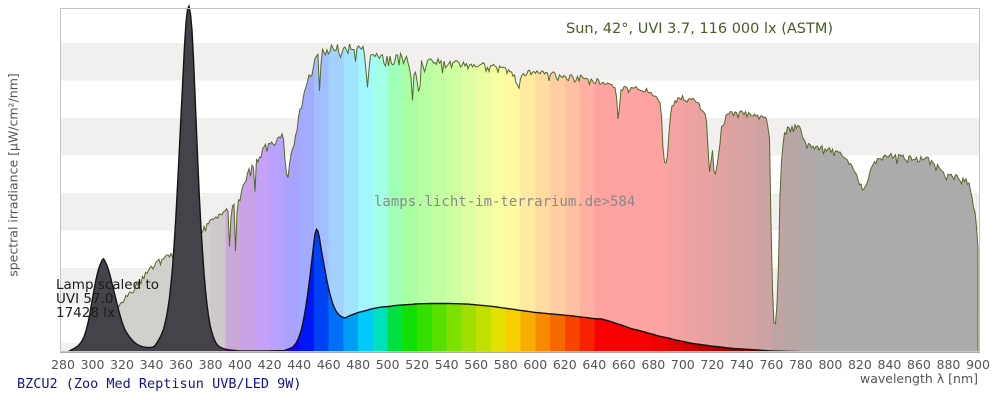  What do you see at coordinates (387, 364) in the screenshot?
I see `x-tick-label-500: 500` at bounding box center [387, 364].